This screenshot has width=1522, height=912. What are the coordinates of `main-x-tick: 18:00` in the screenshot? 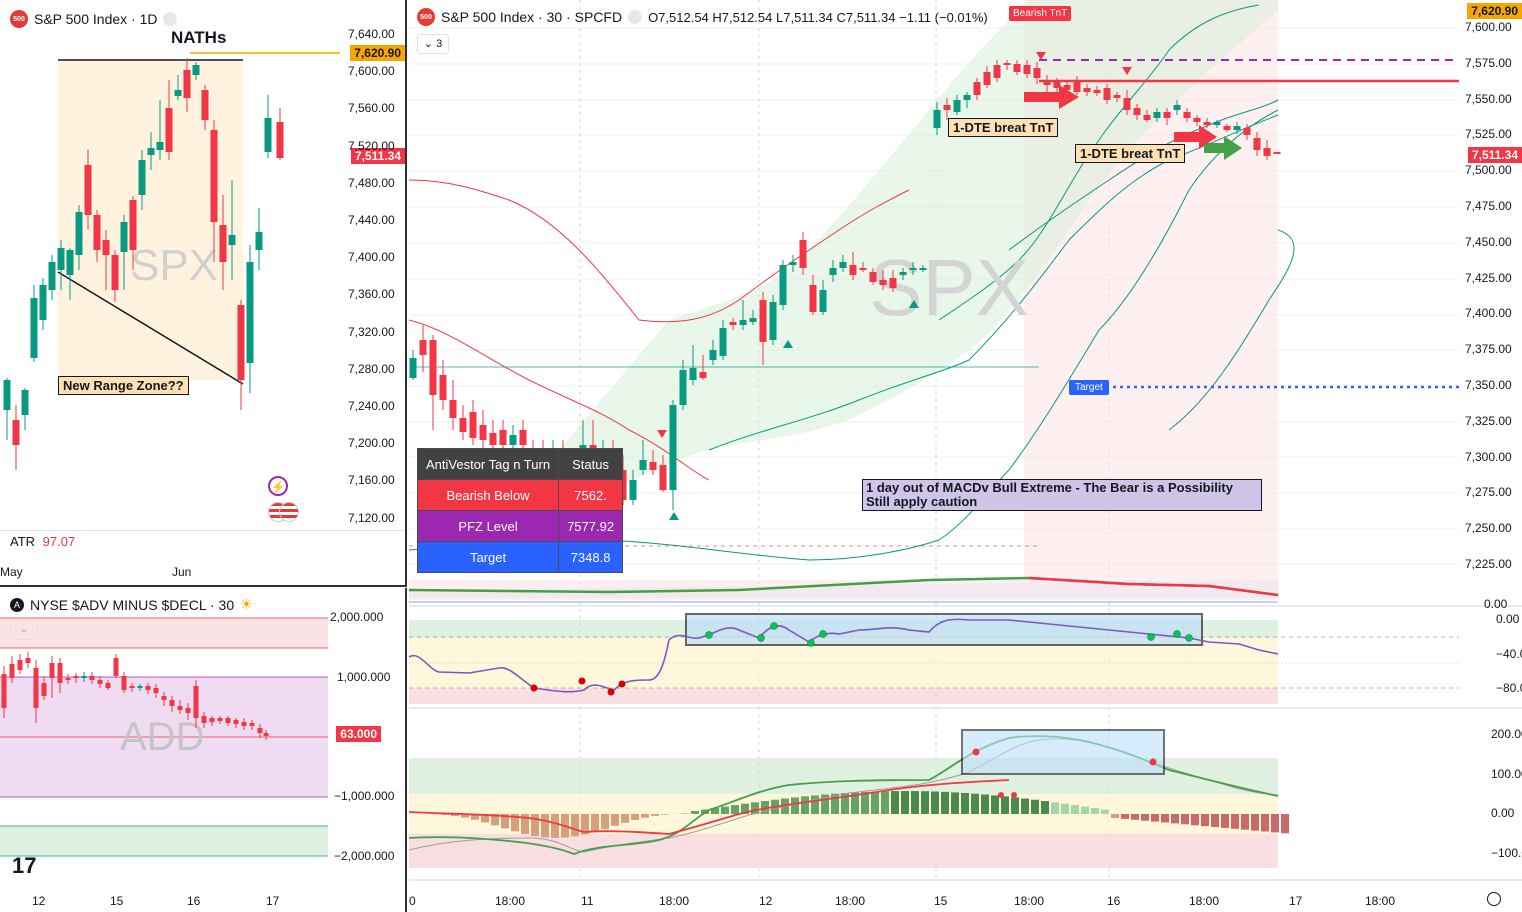 It's located at (1380, 901).